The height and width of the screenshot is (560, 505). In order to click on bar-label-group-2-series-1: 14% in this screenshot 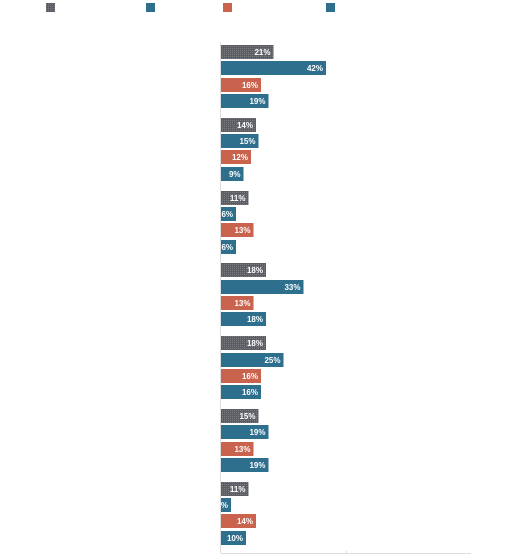, I will do `click(245, 125)`.